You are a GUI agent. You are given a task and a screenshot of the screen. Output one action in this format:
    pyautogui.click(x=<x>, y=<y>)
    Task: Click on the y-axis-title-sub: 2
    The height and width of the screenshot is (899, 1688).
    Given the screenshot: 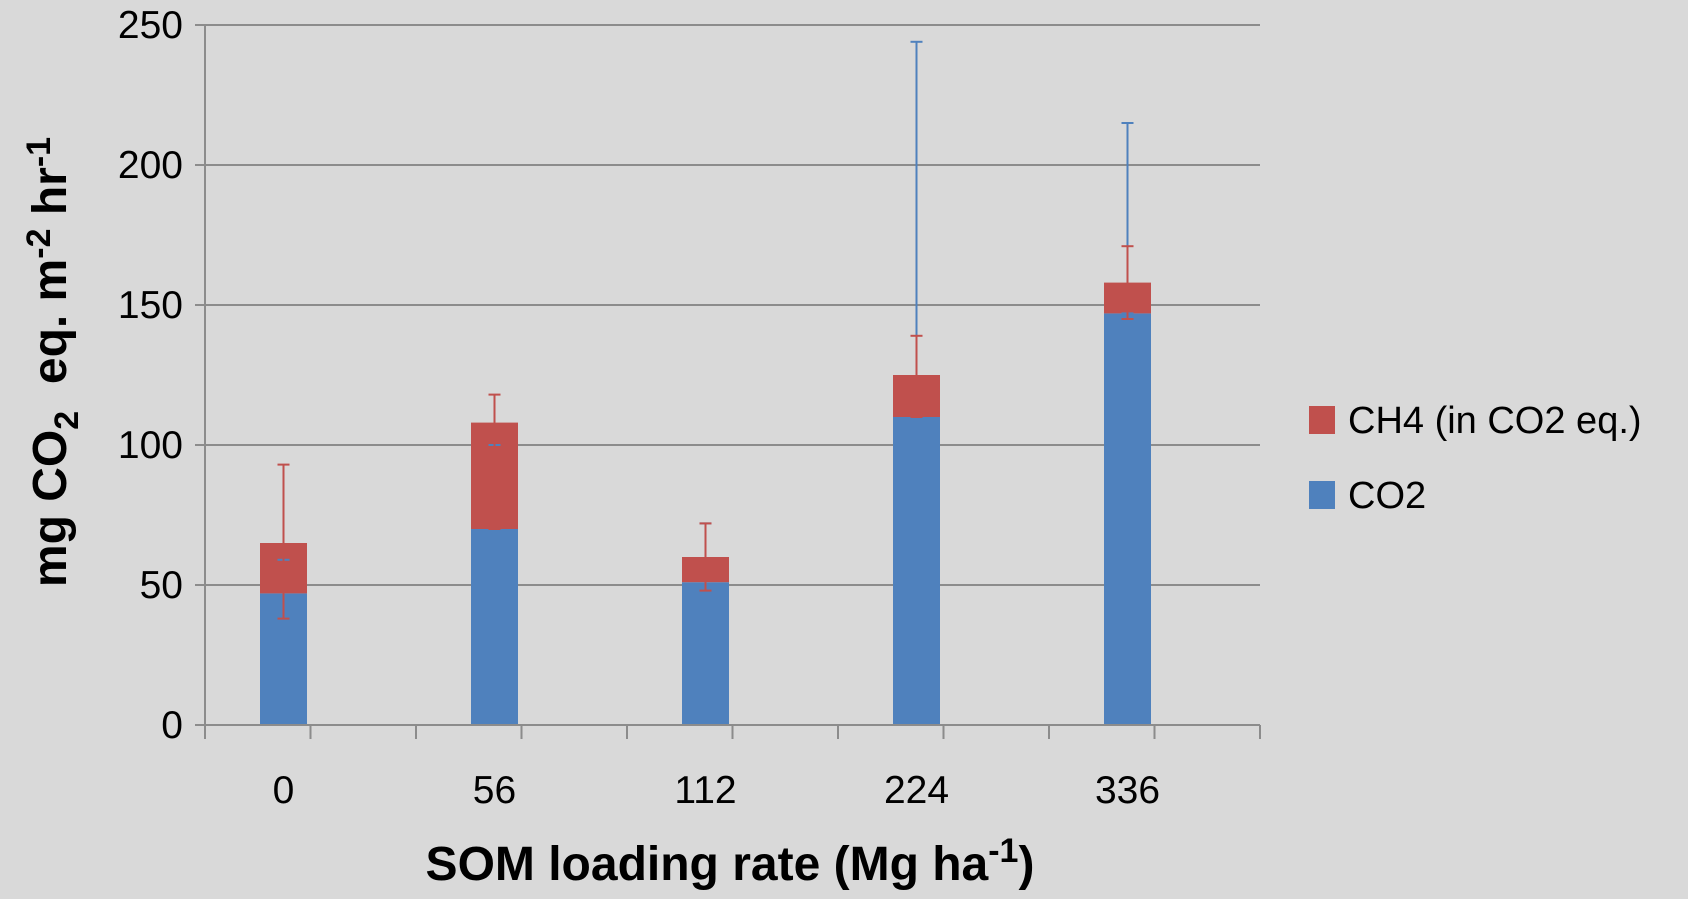 What is the action you would take?
    pyautogui.click(x=67, y=420)
    